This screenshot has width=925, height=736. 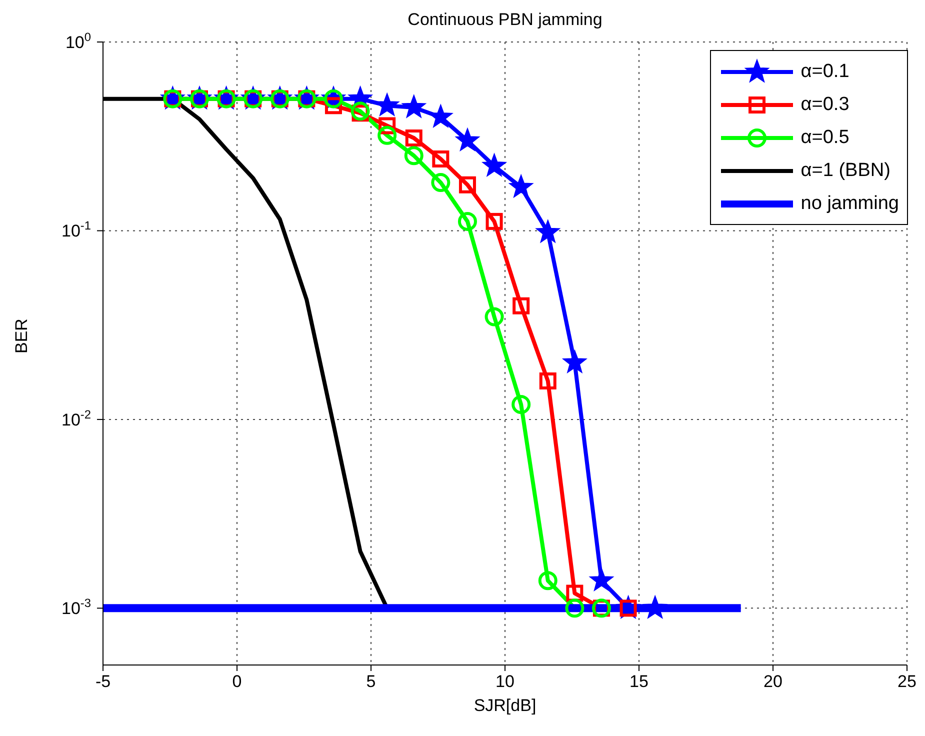 What do you see at coordinates (22, 336) in the screenshot?
I see `y-axis-title: BER` at bounding box center [22, 336].